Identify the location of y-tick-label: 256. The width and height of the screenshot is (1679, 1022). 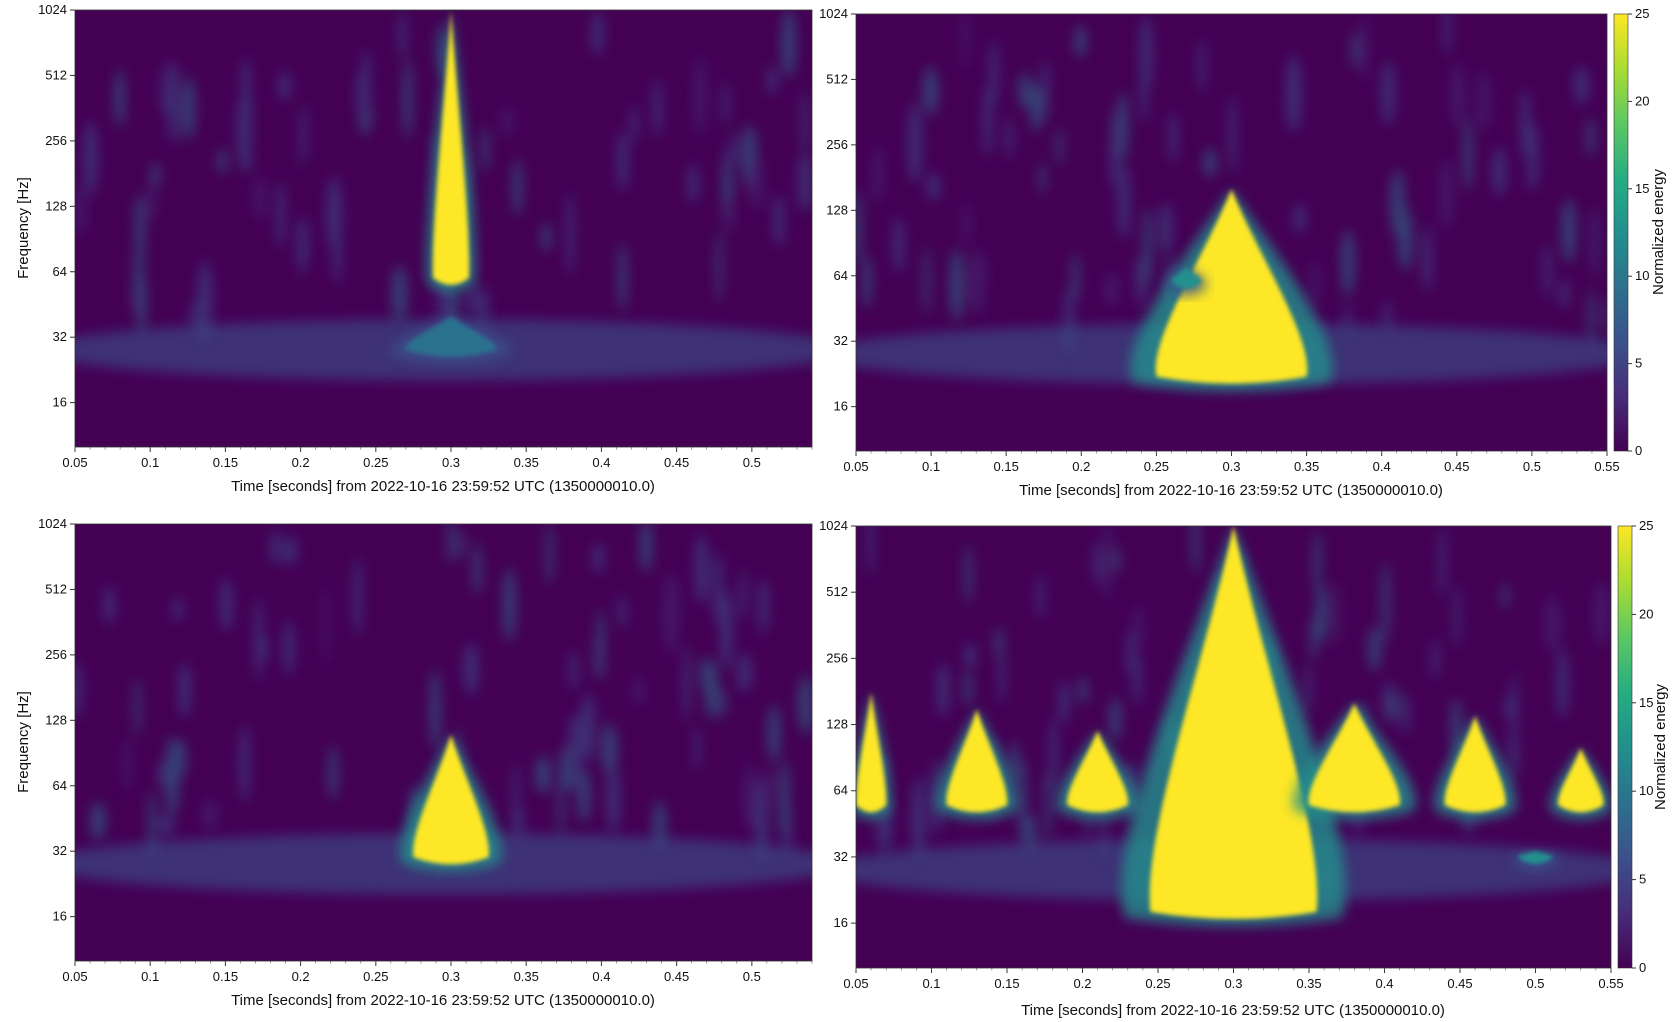
(837, 144).